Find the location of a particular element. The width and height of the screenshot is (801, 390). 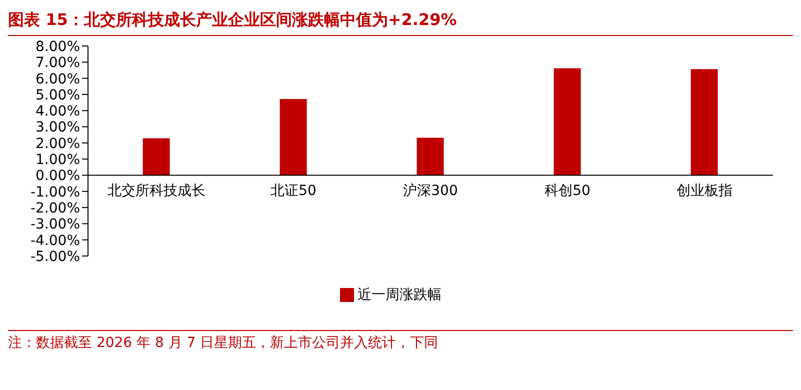

x-tick-label: 北证50 is located at coordinates (293, 191).